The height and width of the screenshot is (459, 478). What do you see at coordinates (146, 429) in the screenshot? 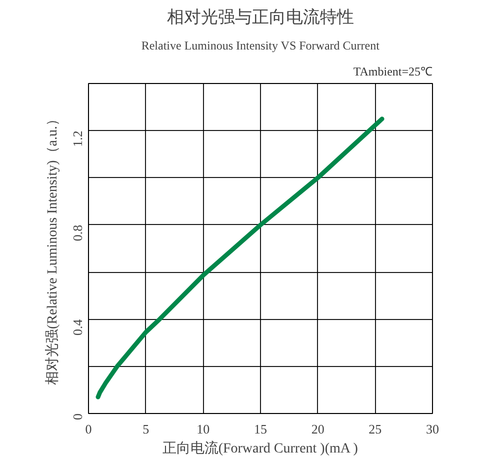
I see `x-tick-label: 5` at bounding box center [146, 429].